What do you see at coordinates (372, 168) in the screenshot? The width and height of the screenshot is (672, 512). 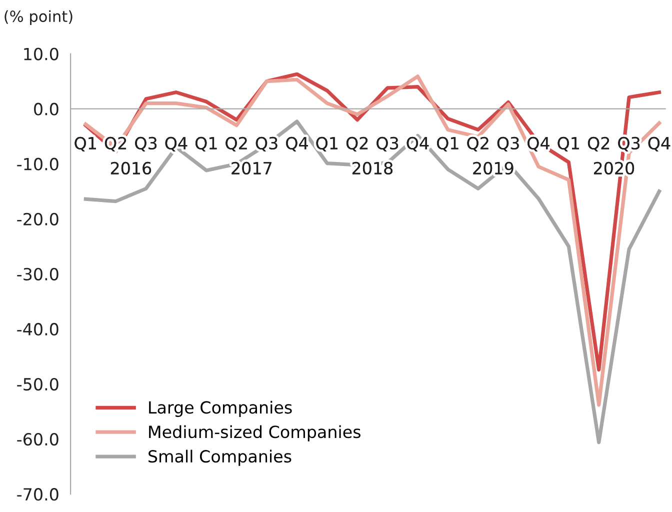 I see `annotation: 2018` at bounding box center [372, 168].